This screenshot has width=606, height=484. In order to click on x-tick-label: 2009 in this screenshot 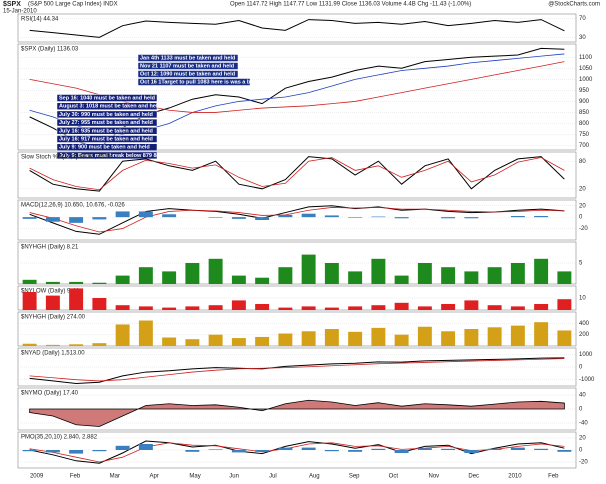, I will do `click(37, 477)`.